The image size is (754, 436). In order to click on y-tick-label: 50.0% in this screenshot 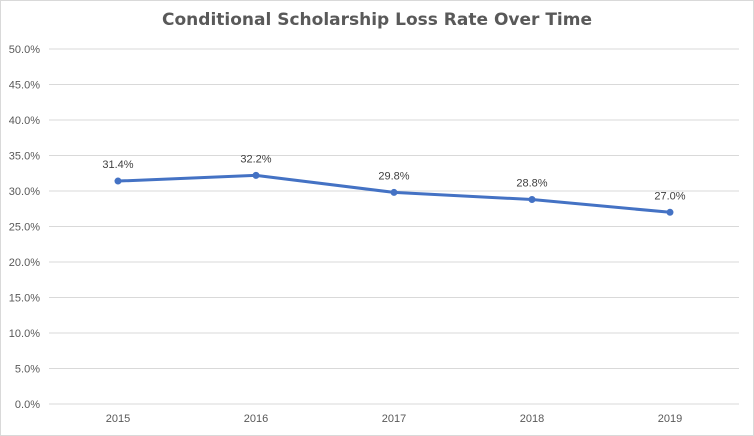, I will do `click(24, 50)`.